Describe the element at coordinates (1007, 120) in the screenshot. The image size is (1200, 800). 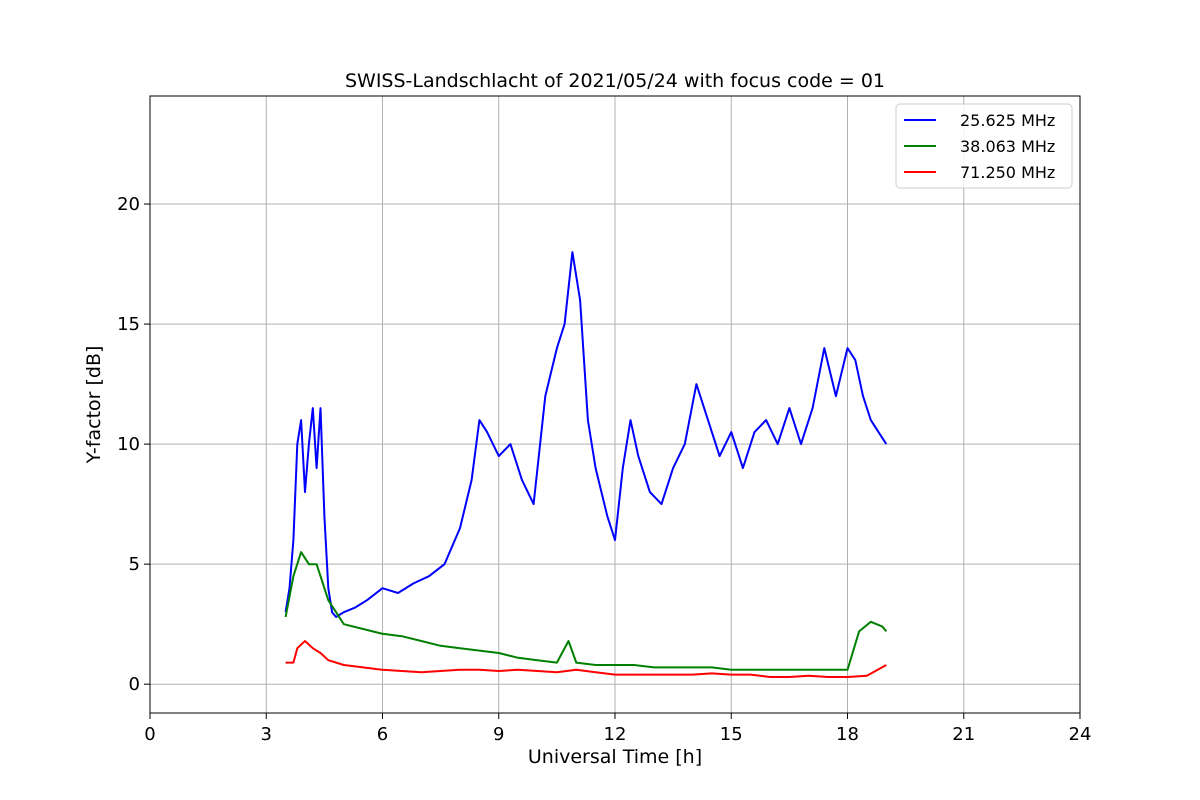
I see `legend-entry: 25.625 MHz` at that location.